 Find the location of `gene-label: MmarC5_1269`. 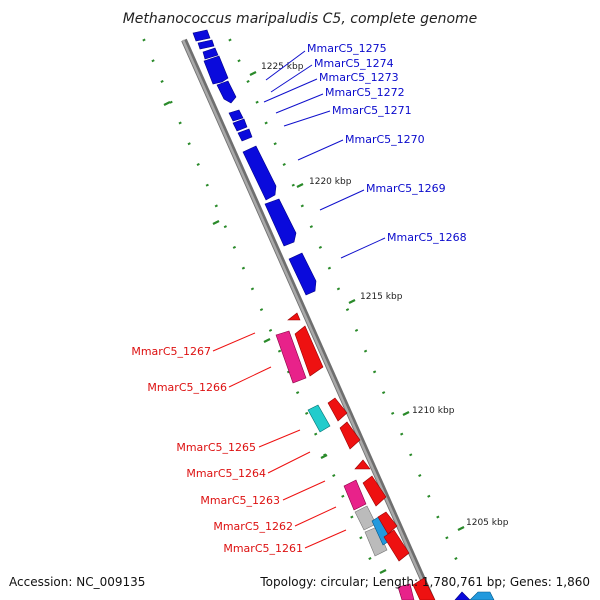

gene-label: MmarC5_1269 is located at coordinates (406, 188).